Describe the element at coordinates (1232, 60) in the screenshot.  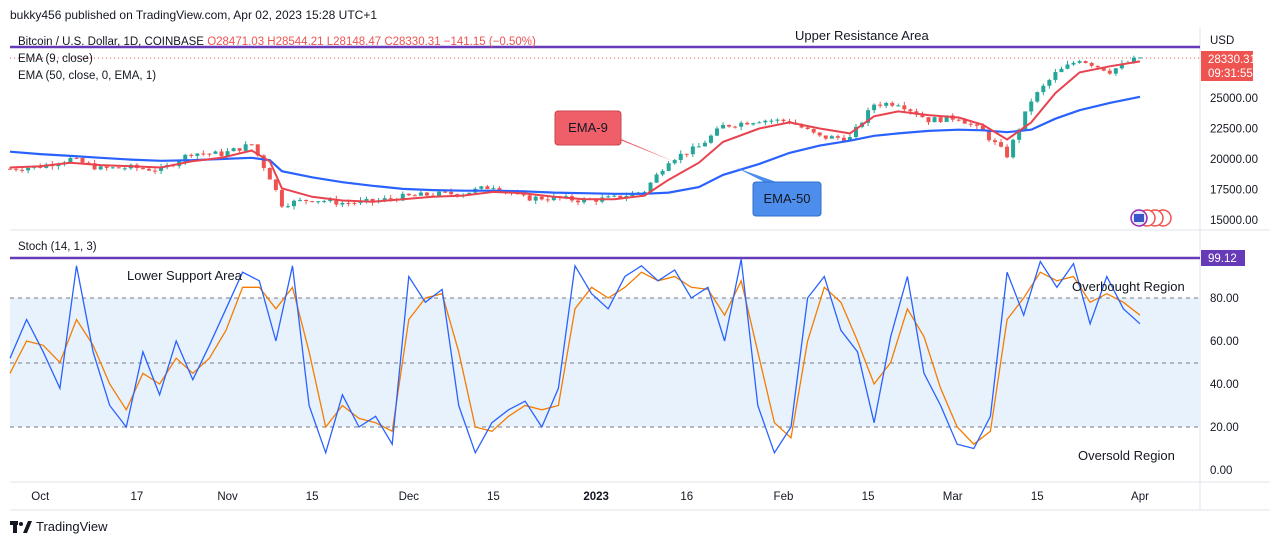
I see `last-price-value: 28330.31` at that location.